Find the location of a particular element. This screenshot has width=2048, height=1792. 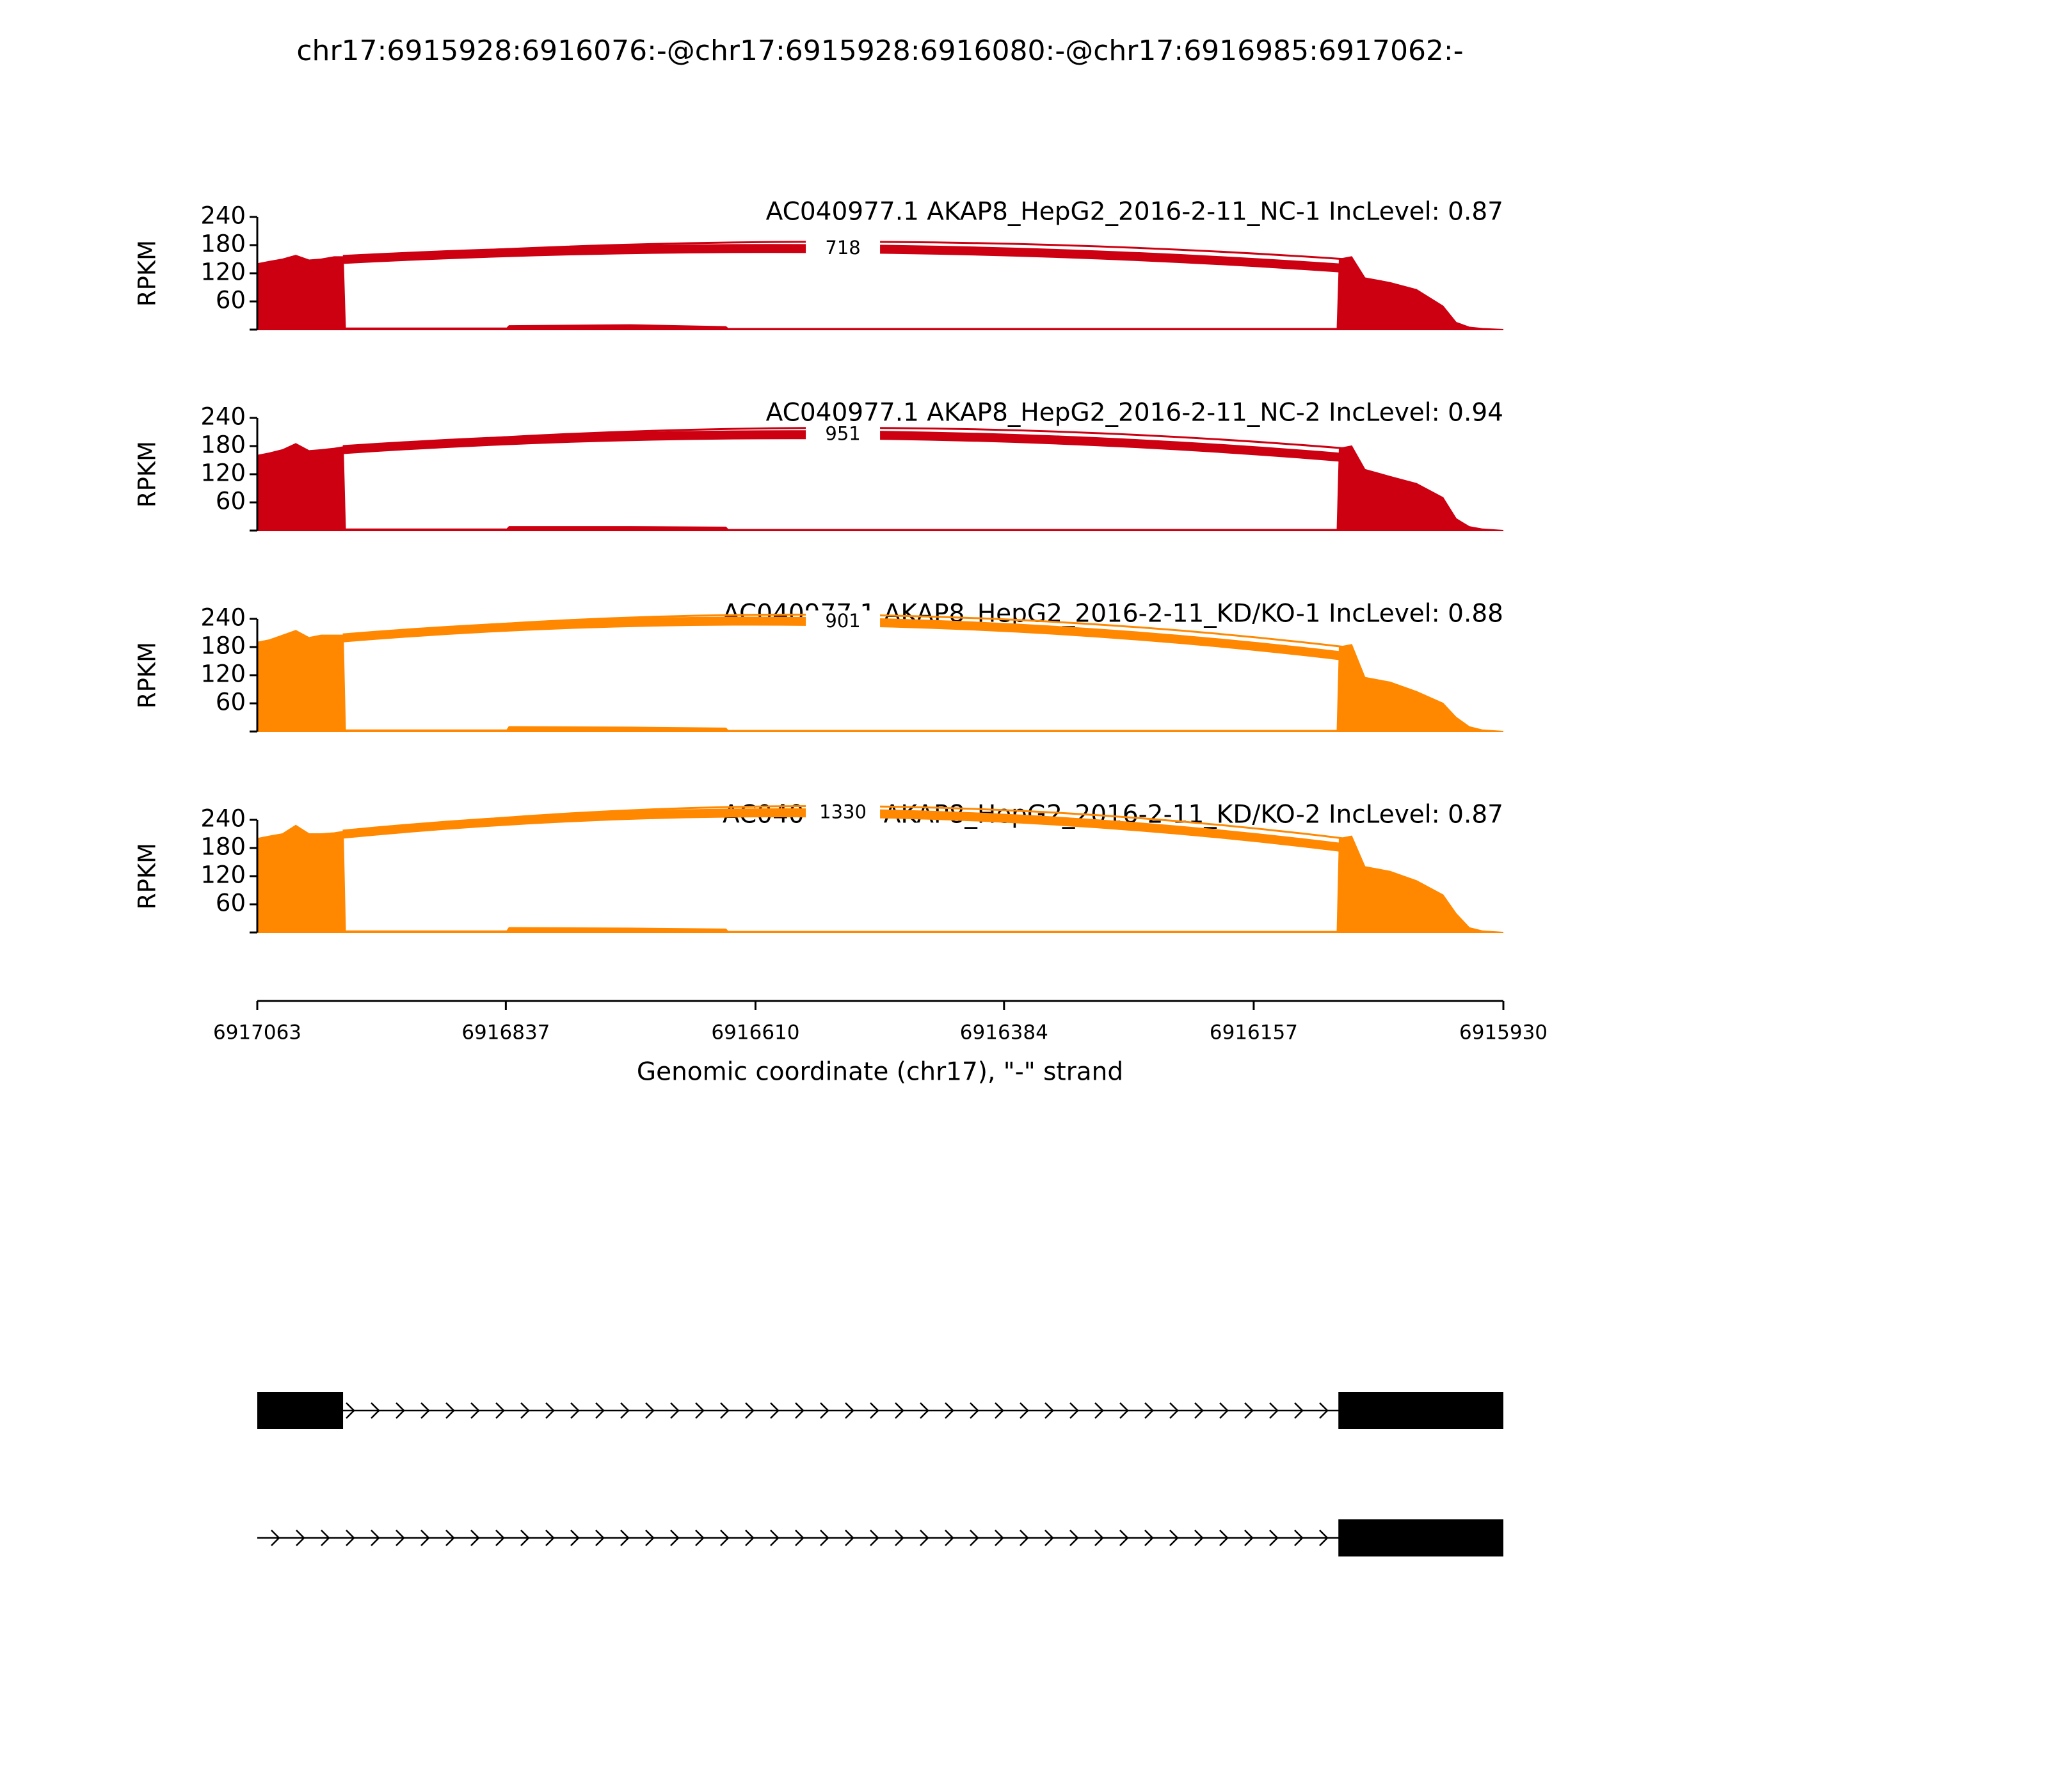

x-tick-label: 6917063 is located at coordinates (257, 1032).